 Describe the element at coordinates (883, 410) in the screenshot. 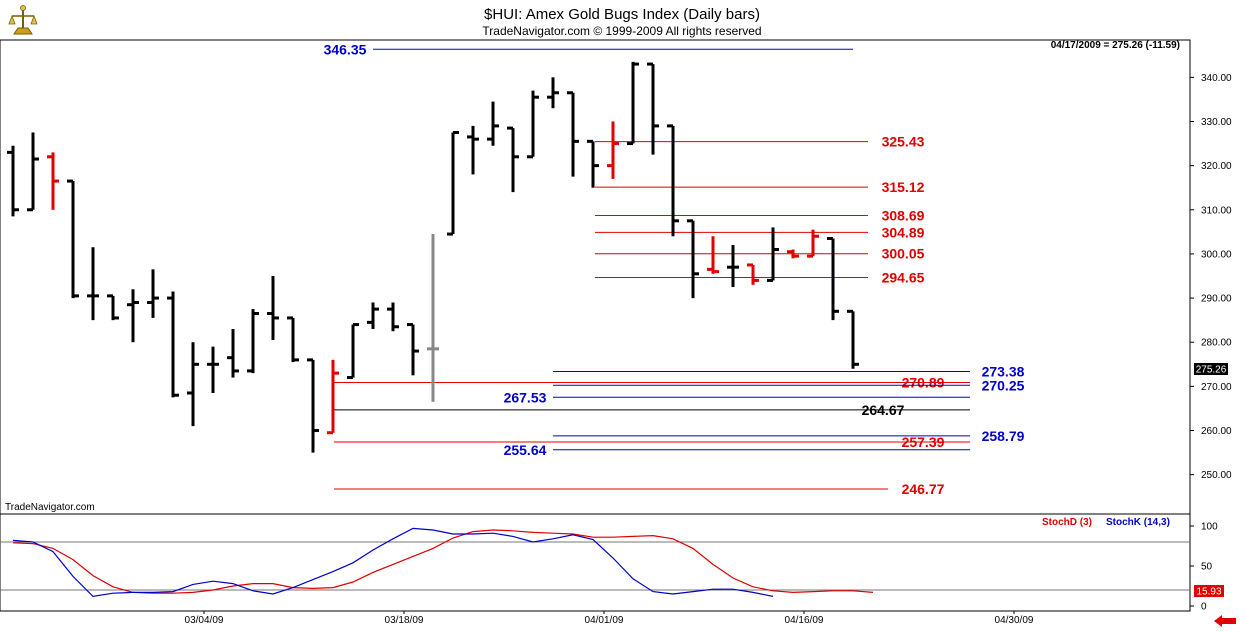

I see `level-label-264.67: 264.67` at that location.